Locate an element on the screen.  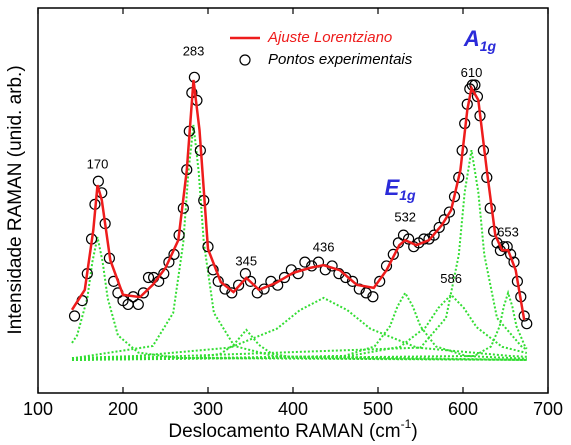
x-axis-label-text: Deslocamento RAMAN (cm is located at coordinates (284, 431).